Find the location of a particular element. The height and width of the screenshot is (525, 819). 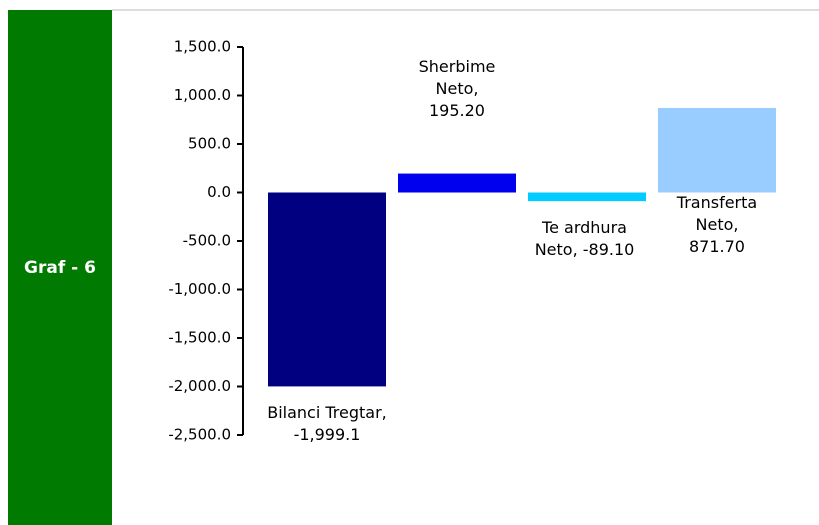

y-tick-label: -1,000.0 is located at coordinates (199, 289).